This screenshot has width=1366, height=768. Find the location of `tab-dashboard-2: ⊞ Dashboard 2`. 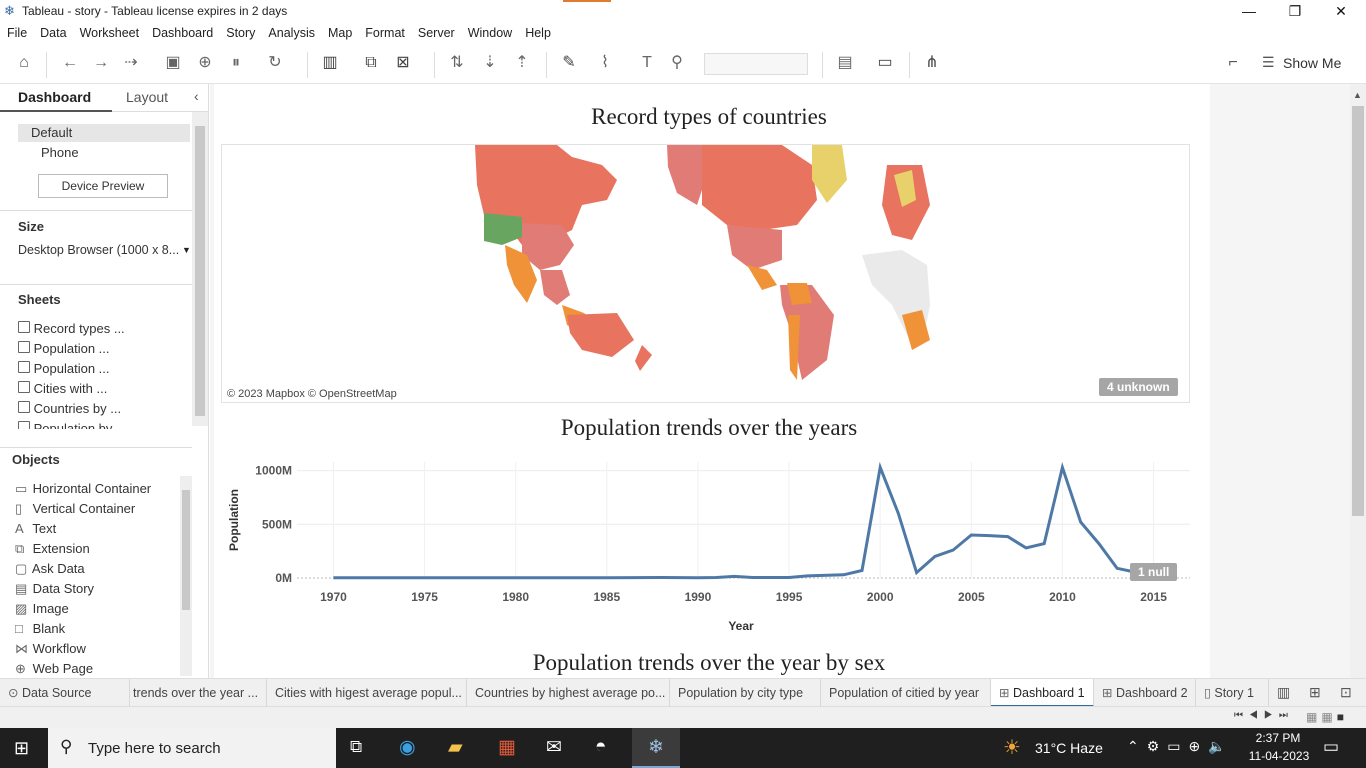

tab-dashboard-2: ⊞ Dashboard 2 is located at coordinates (1145, 693).